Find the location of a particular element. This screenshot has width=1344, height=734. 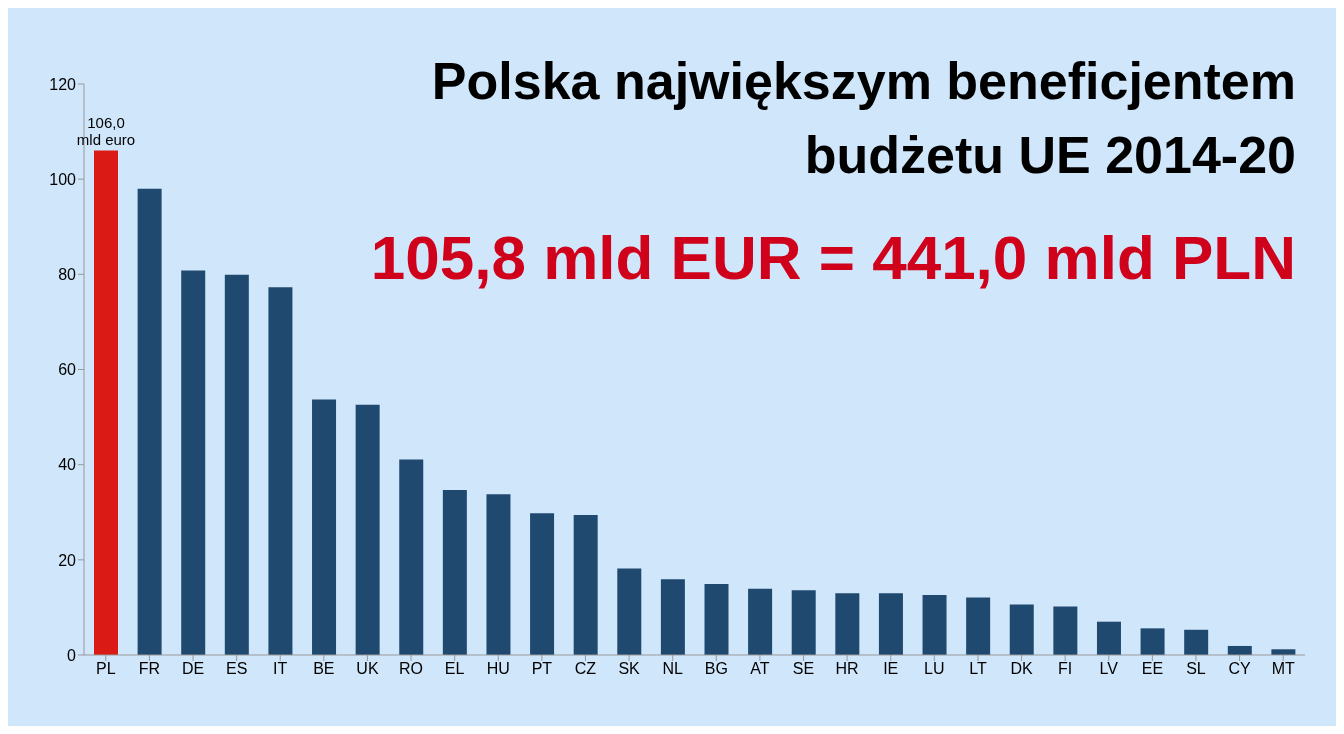

x-tick-label: NL is located at coordinates (673, 669).